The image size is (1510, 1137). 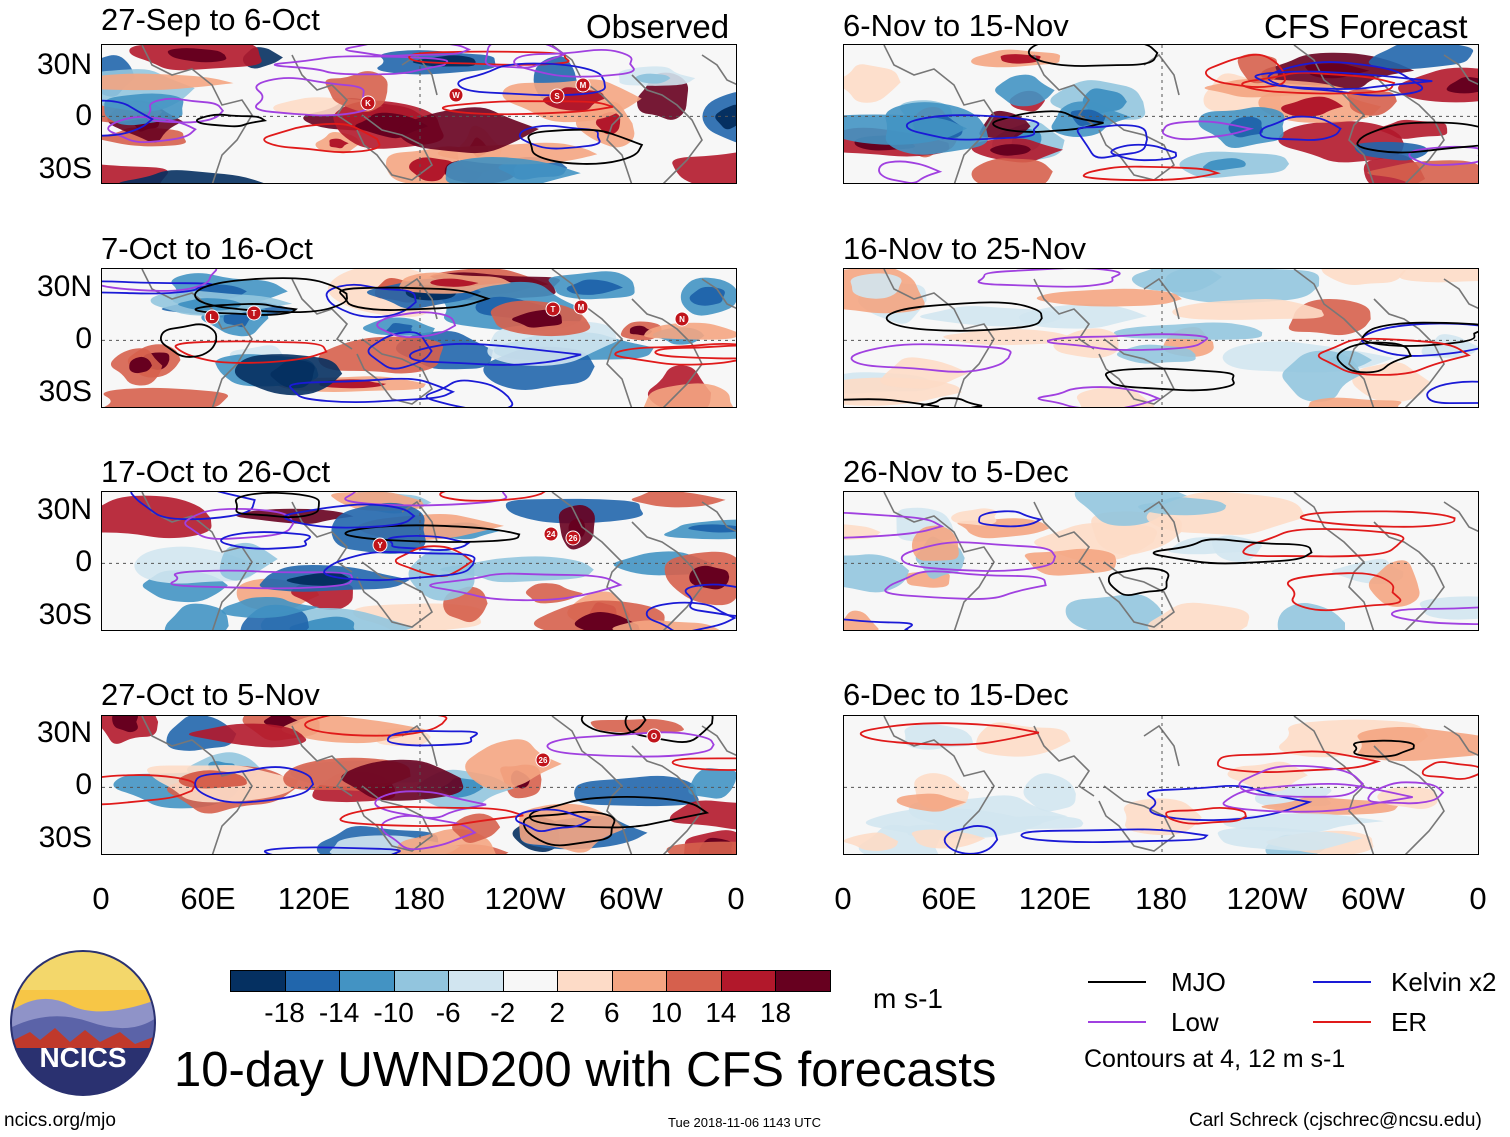 I want to click on map-canvas, so click(x=1161, y=338).